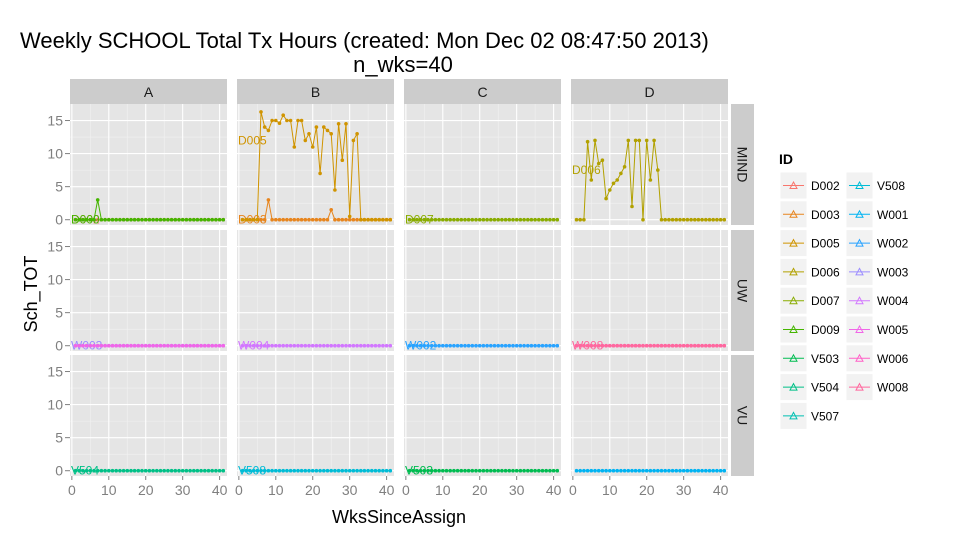  Describe the element at coordinates (825, 301) in the screenshot. I see `legend-entry-D007: D007` at that location.